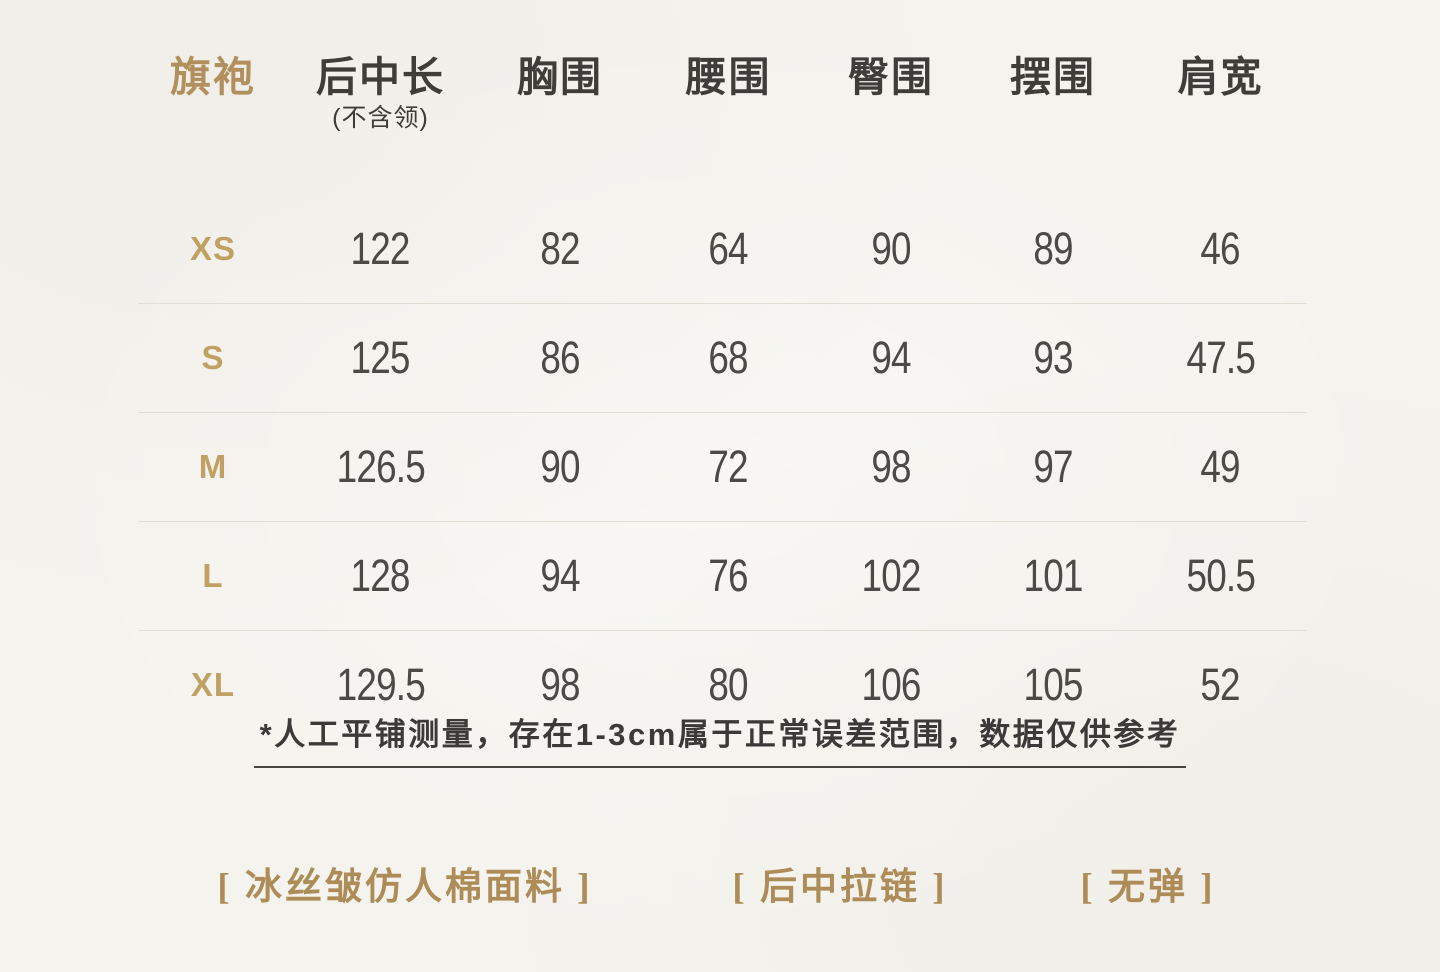 The height and width of the screenshot is (972, 1440). I want to click on measurement-value: 93, so click(1053, 357).